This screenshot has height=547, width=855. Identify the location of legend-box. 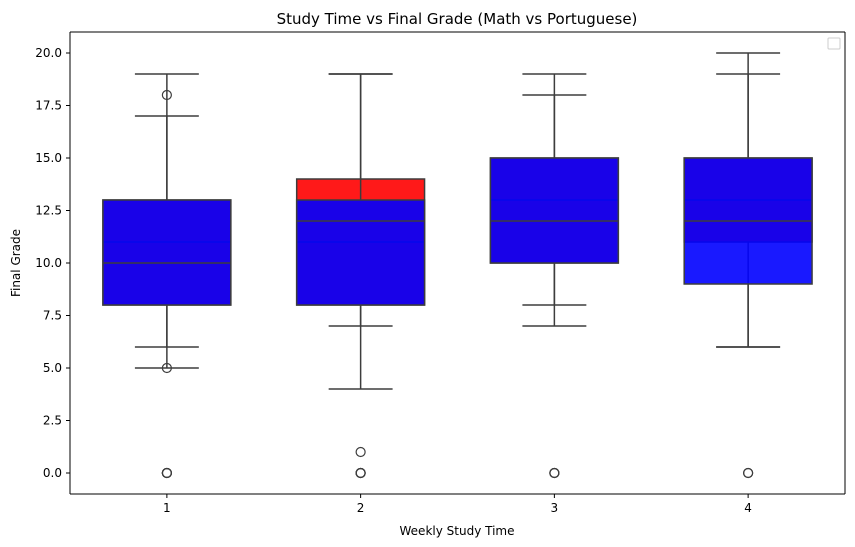
(834, 43).